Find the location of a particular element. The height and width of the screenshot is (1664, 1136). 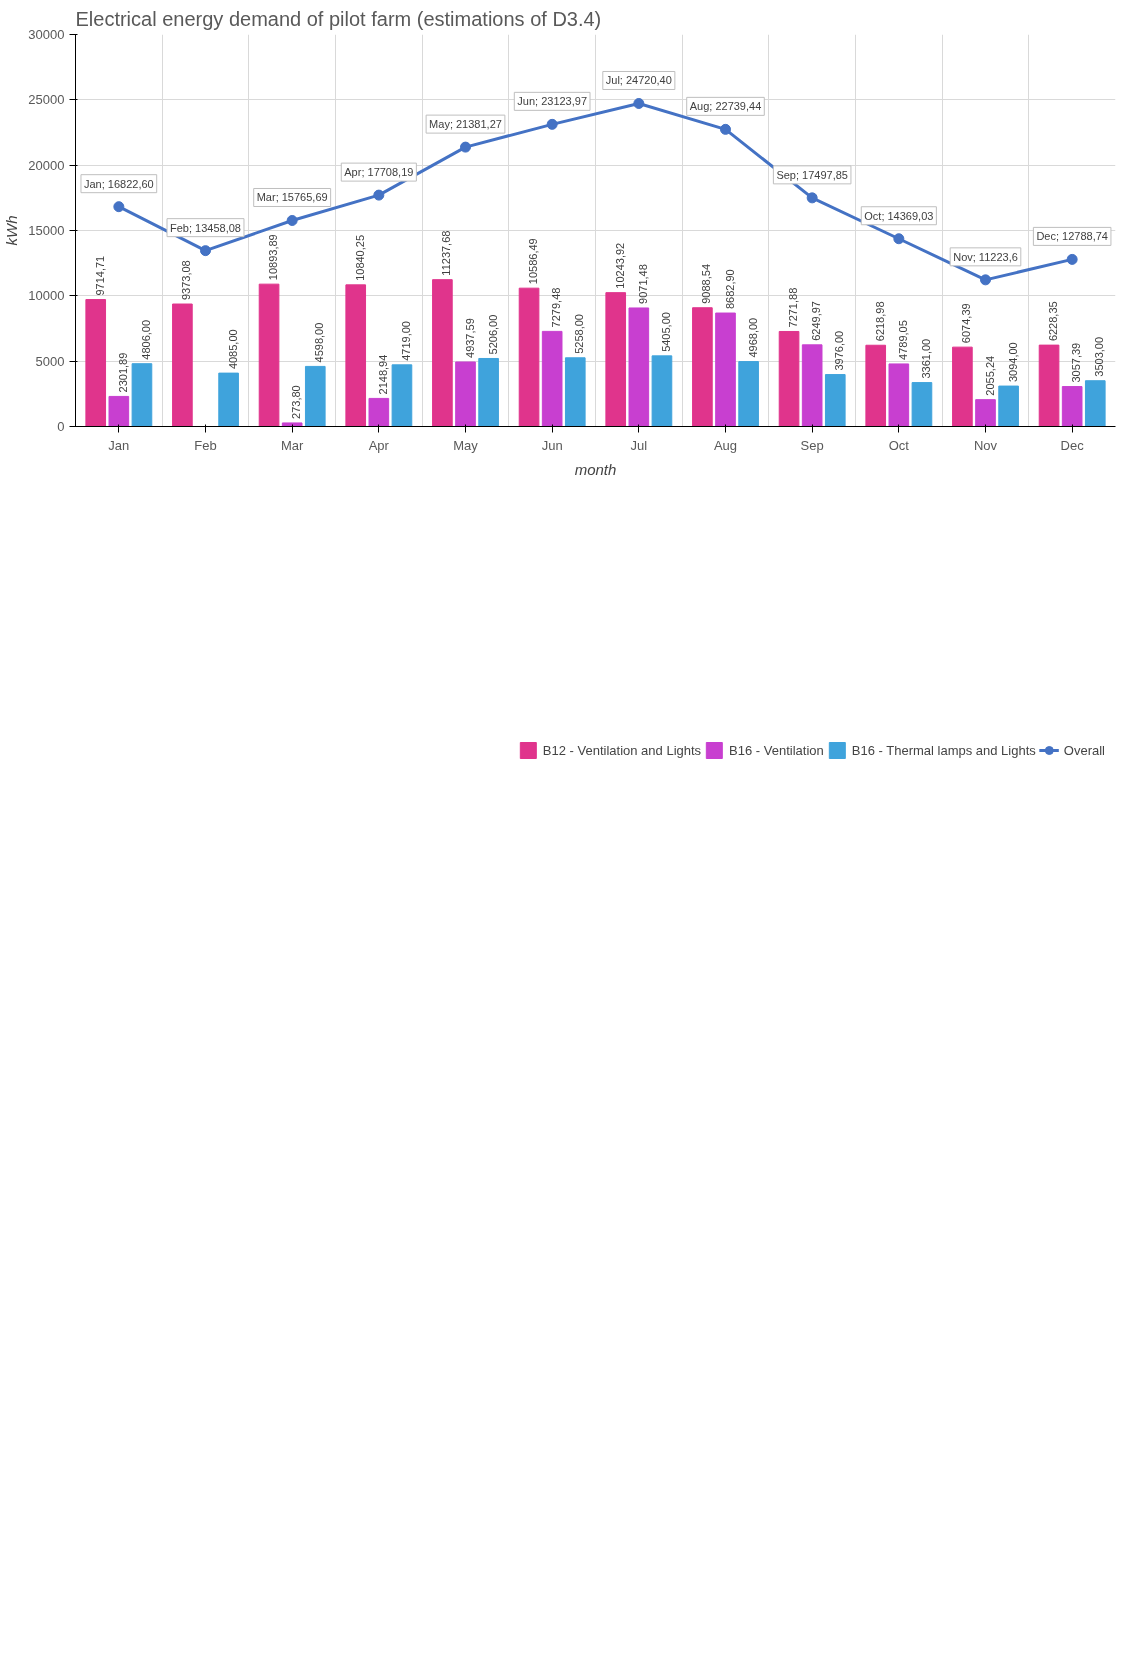

x-tick-label: Feb is located at coordinates (205, 445).